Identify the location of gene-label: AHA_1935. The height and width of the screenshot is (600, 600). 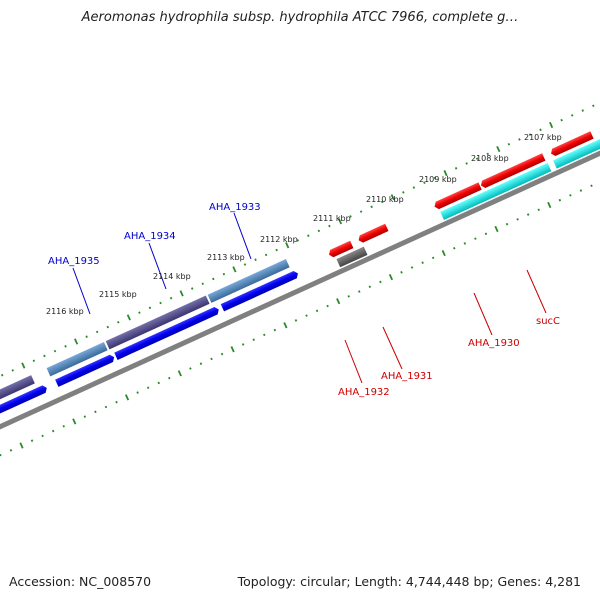
(74, 261).